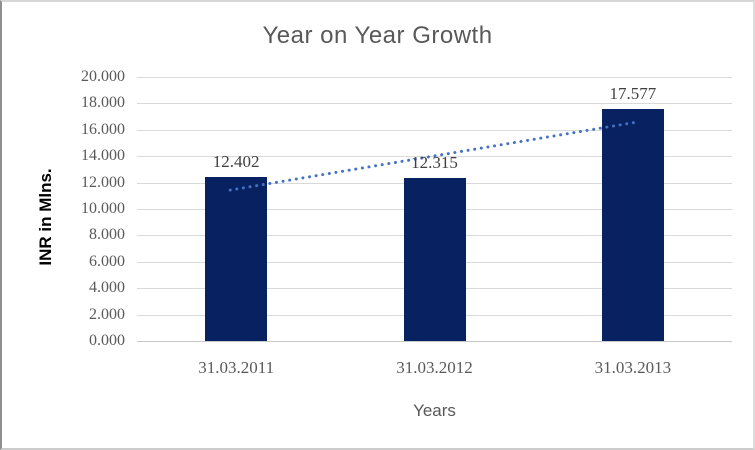  What do you see at coordinates (107, 340) in the screenshot?
I see `y-axis-tick-label: 0.000` at bounding box center [107, 340].